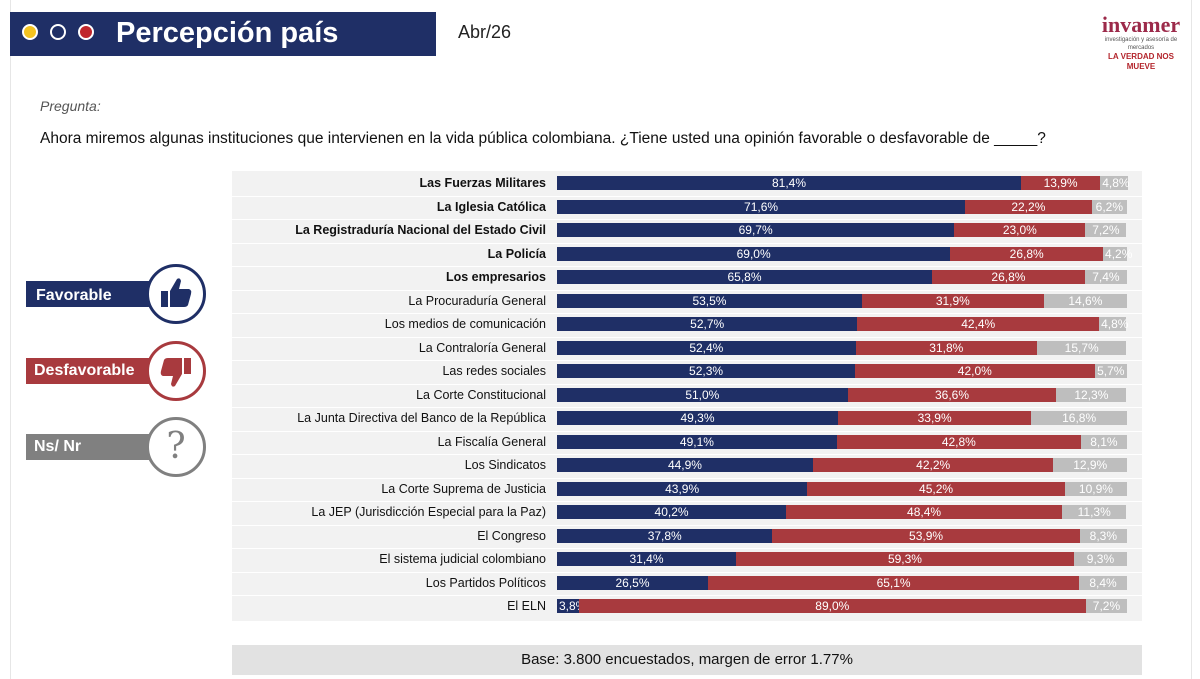  Describe the element at coordinates (753, 253) in the screenshot. I see `data-label-favorable: 69,0%` at that location.